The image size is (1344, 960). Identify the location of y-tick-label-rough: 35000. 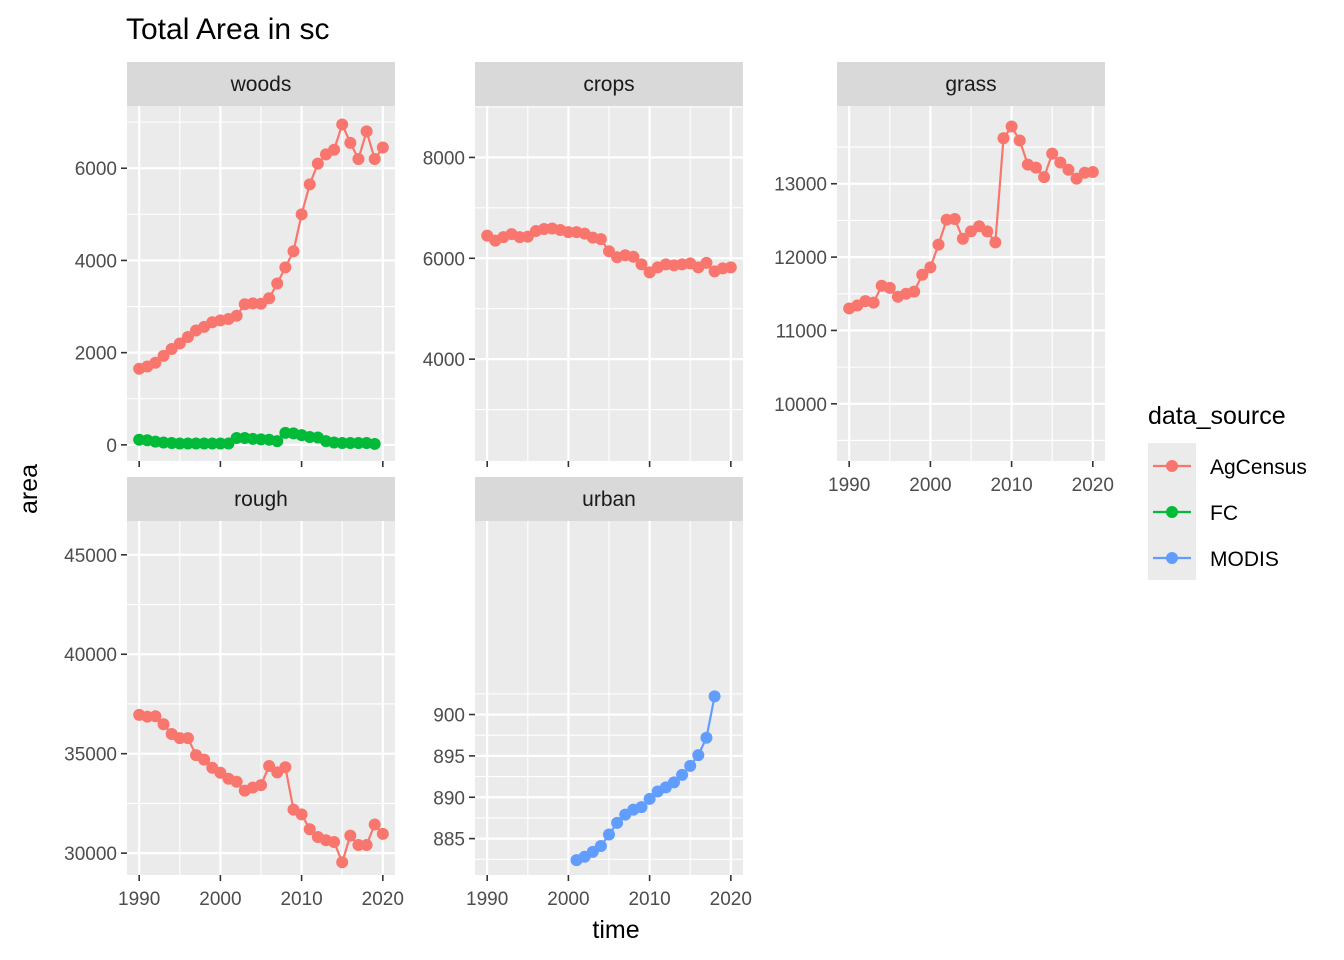
(90, 755).